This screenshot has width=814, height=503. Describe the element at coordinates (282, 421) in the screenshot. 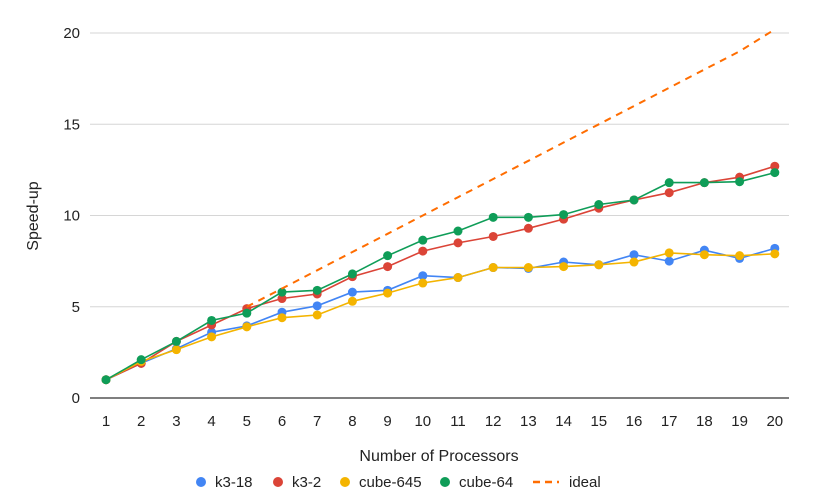

I see `x-tick-6: 6` at that location.